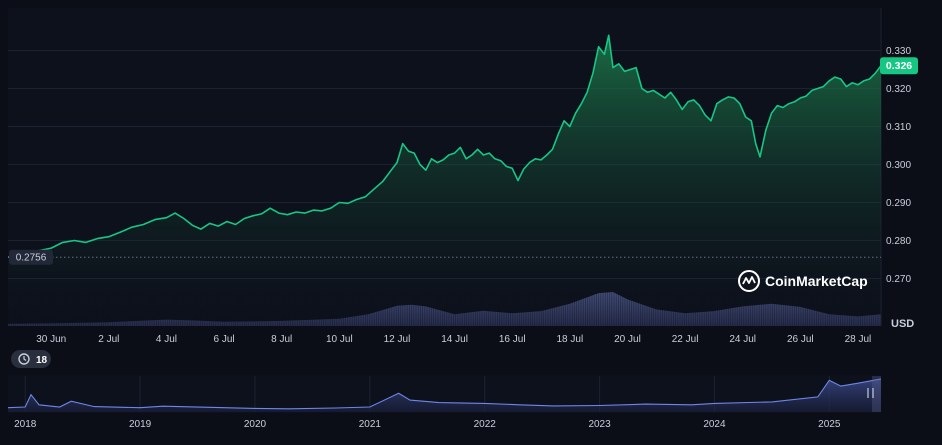 Image resolution: width=942 pixels, height=445 pixels. What do you see at coordinates (898, 241) in the screenshot?
I see `y-tick-label: 0.280` at bounding box center [898, 241].